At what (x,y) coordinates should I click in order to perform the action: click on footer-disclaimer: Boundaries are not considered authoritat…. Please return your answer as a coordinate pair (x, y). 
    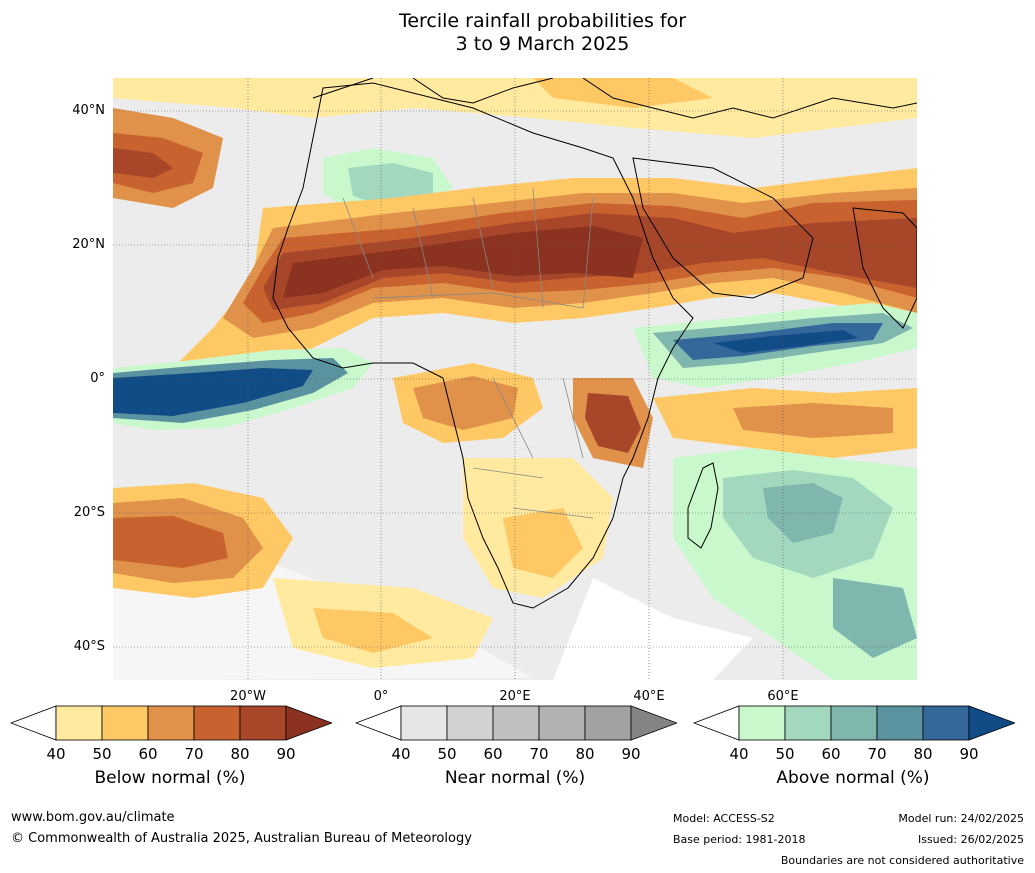
    Looking at the image, I should click on (902, 860).